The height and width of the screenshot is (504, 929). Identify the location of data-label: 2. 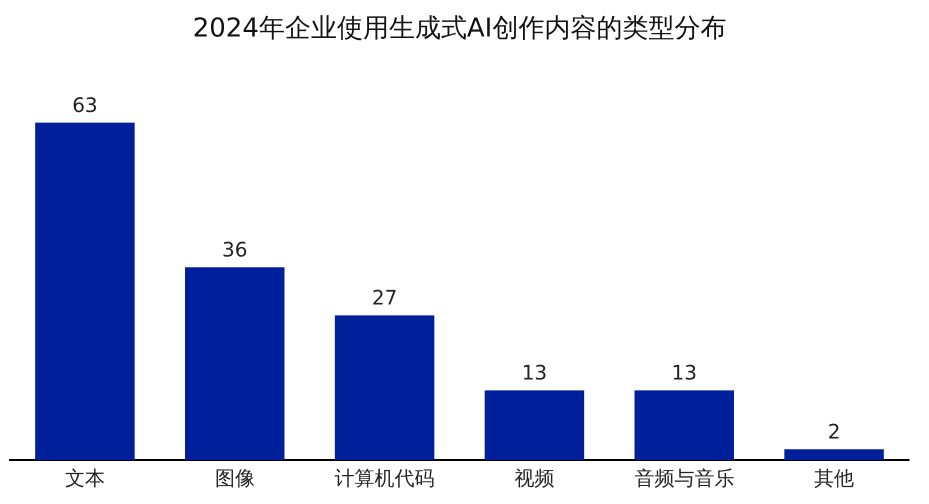
(834, 431).